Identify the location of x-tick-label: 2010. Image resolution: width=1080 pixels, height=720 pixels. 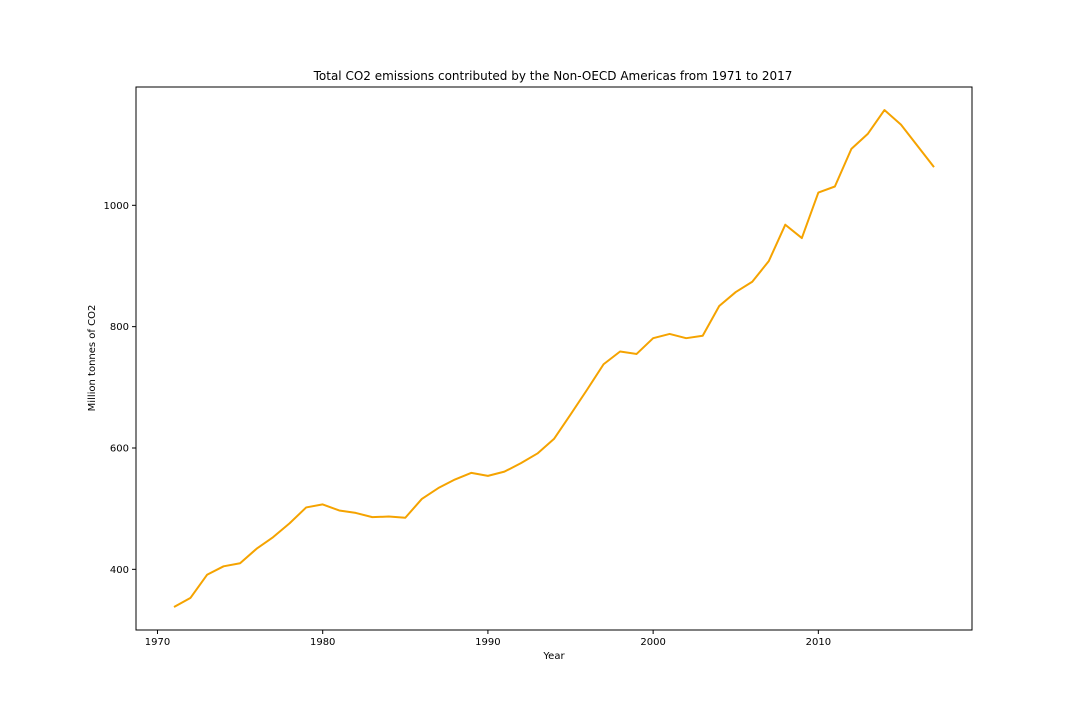
(818, 642).